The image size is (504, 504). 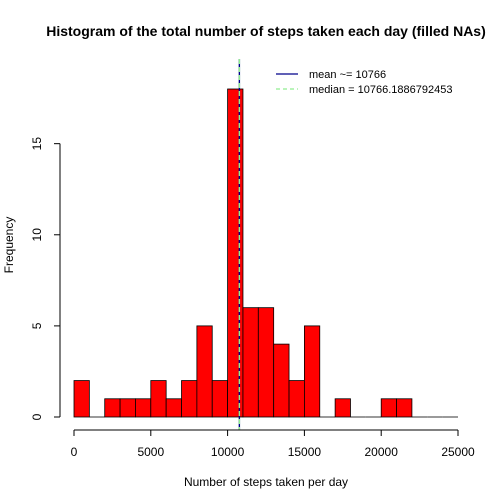 I want to click on y-tick-label: 10, so click(x=37, y=235).